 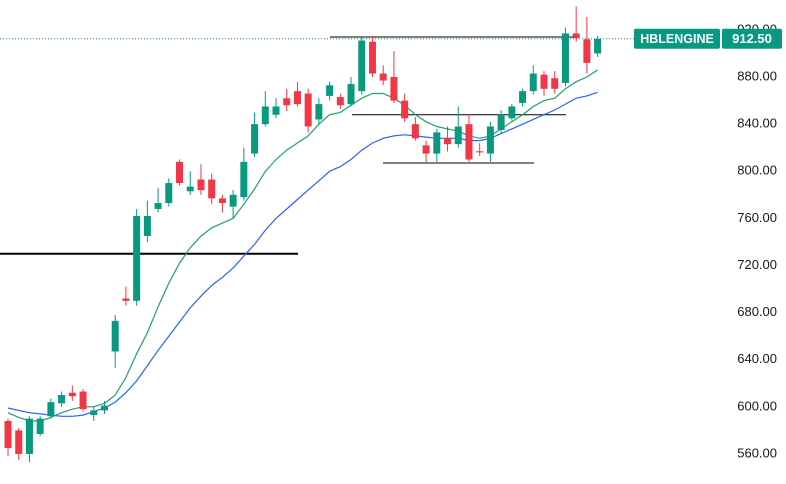 I want to click on y-tick-label: 760.00, so click(x=757, y=217).